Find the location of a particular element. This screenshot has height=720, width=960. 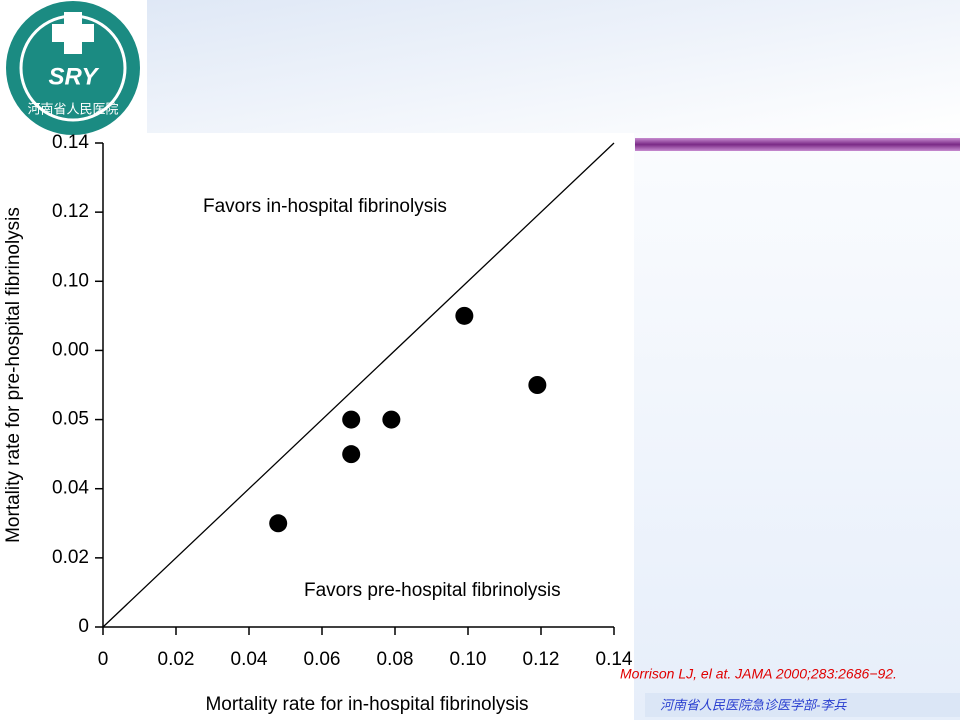

logo: SRY 河南省人民医院 is located at coordinates (73, 68).